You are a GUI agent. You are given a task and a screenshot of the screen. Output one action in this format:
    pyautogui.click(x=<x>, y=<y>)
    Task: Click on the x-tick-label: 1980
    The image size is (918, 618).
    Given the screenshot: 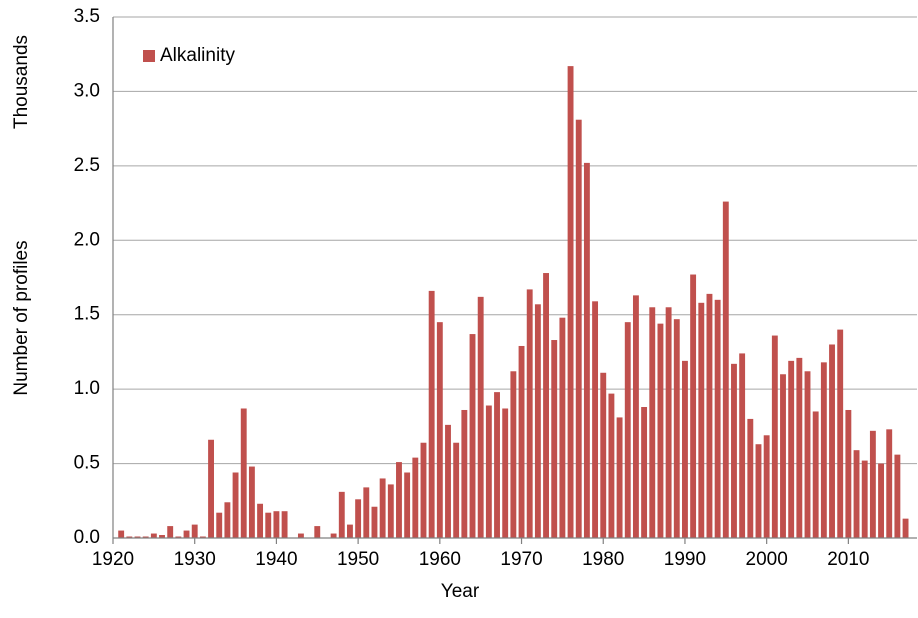 What is the action you would take?
    pyautogui.click(x=603, y=559)
    